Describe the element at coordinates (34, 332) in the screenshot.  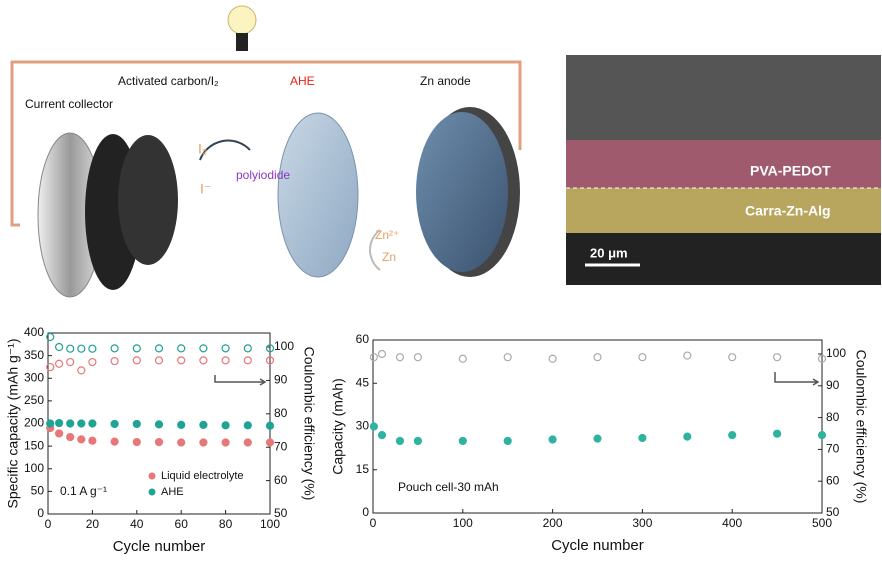
I see `y-tick-label: 400` at that location.